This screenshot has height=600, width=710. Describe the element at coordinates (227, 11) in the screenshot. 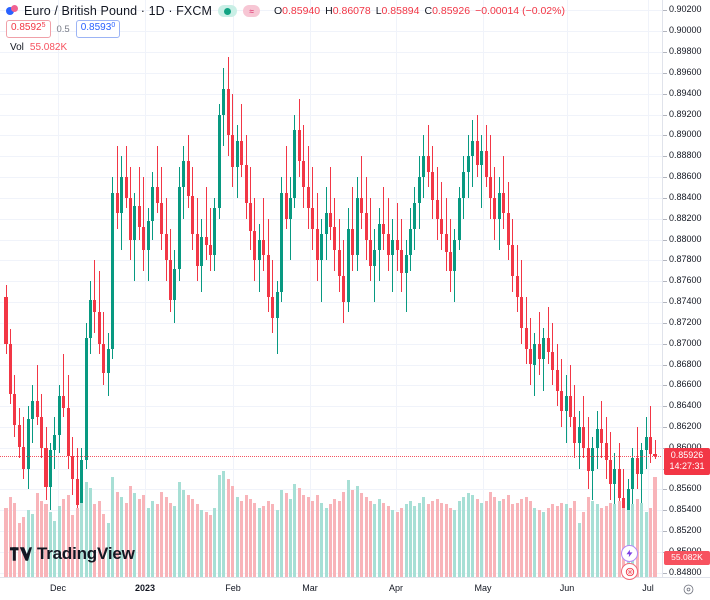

I see `live-data-dot-icon` at that location.